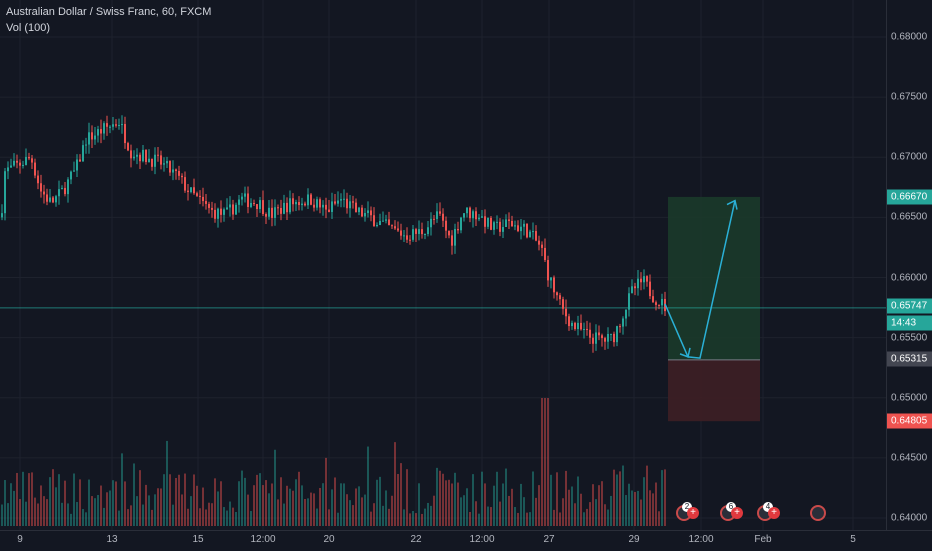 The height and width of the screenshot is (551, 932). I want to click on economic-event-icon, so click(818, 513).